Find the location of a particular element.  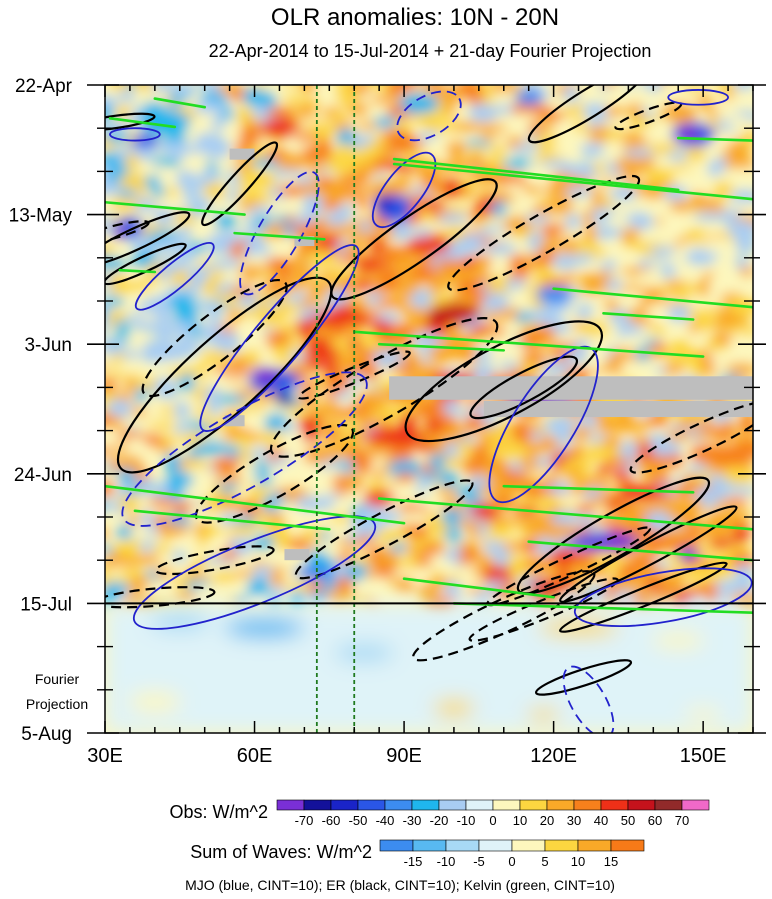

missing-patch is located at coordinates (571, 388).